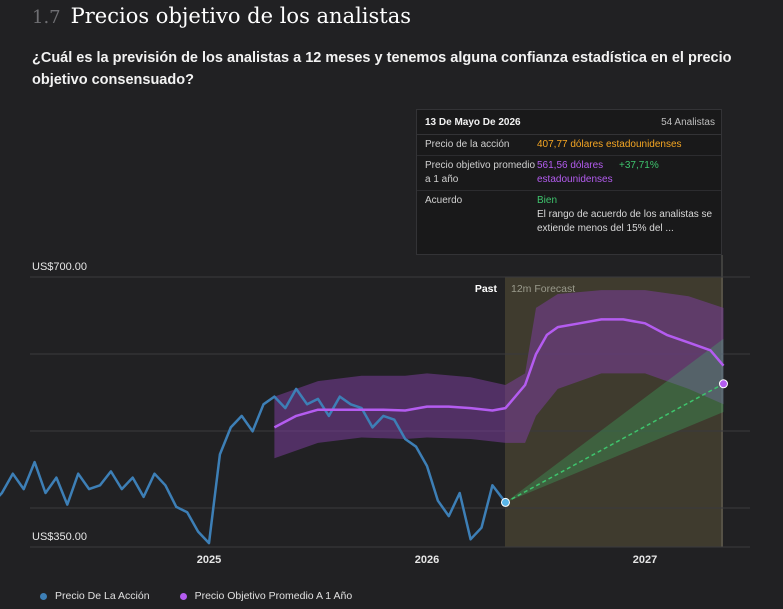 The height and width of the screenshot is (609, 783). What do you see at coordinates (480, 172) in the screenshot?
I see `tooltip-target-label: Precio objetivo promedio a 1 año` at bounding box center [480, 172].